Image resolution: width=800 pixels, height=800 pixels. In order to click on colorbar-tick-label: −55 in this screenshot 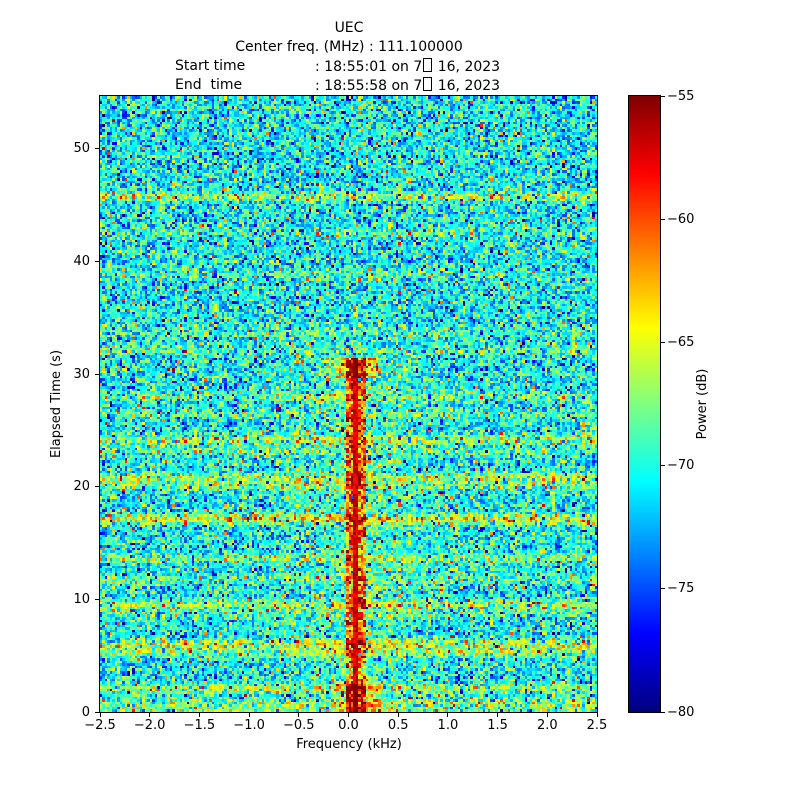, I will do `click(681, 96)`.